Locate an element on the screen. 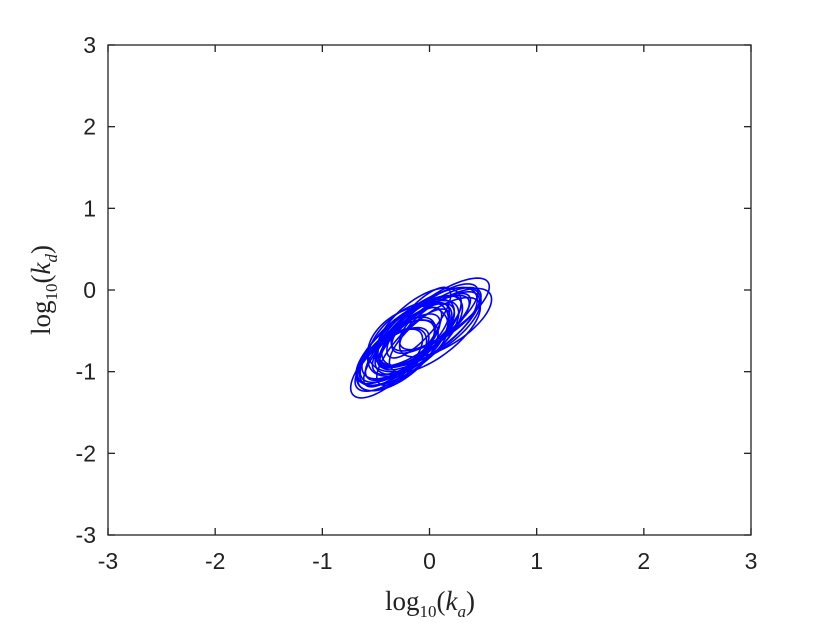 The image size is (830, 623). y-tick-label: 0 is located at coordinates (89, 290).